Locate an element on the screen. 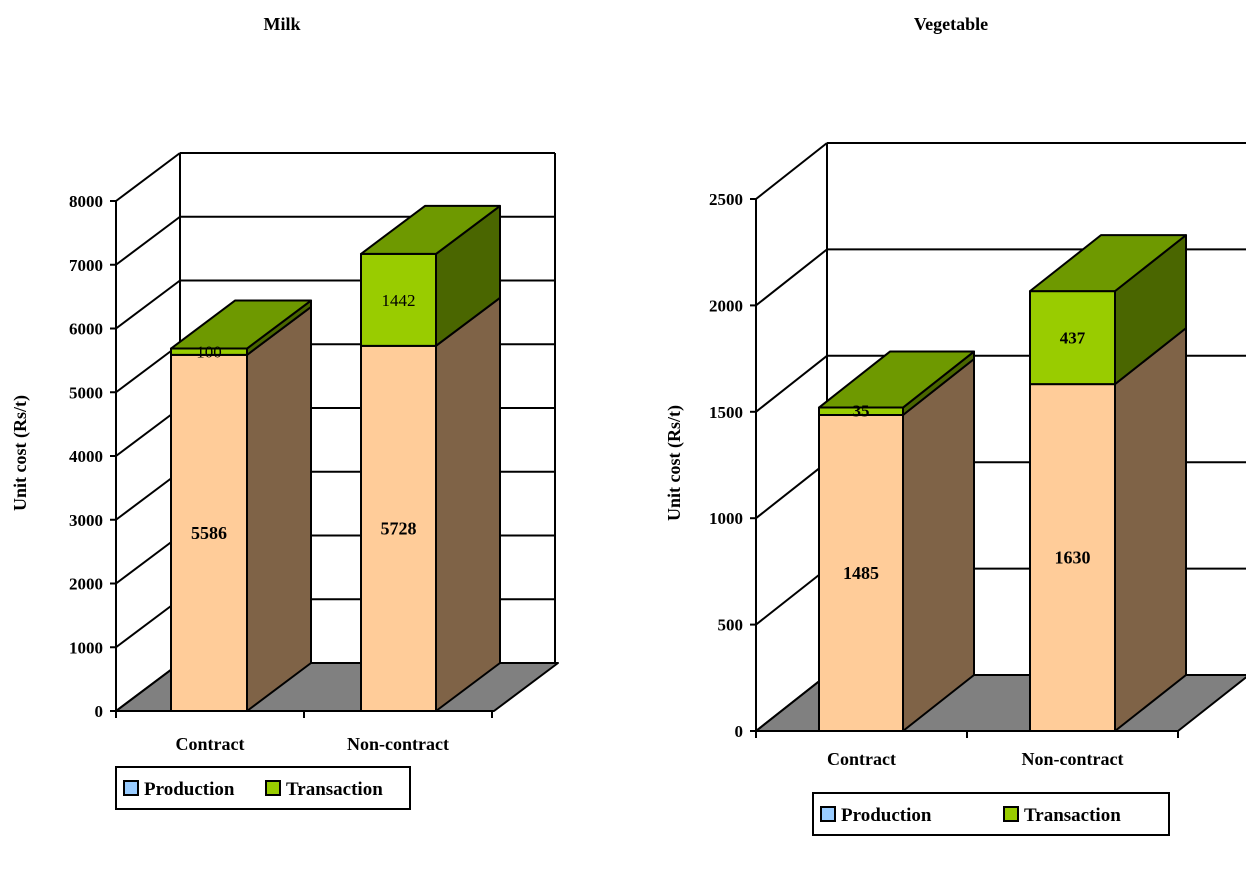 The image size is (1246, 891). chart-title: Milk is located at coordinates (281, 24).